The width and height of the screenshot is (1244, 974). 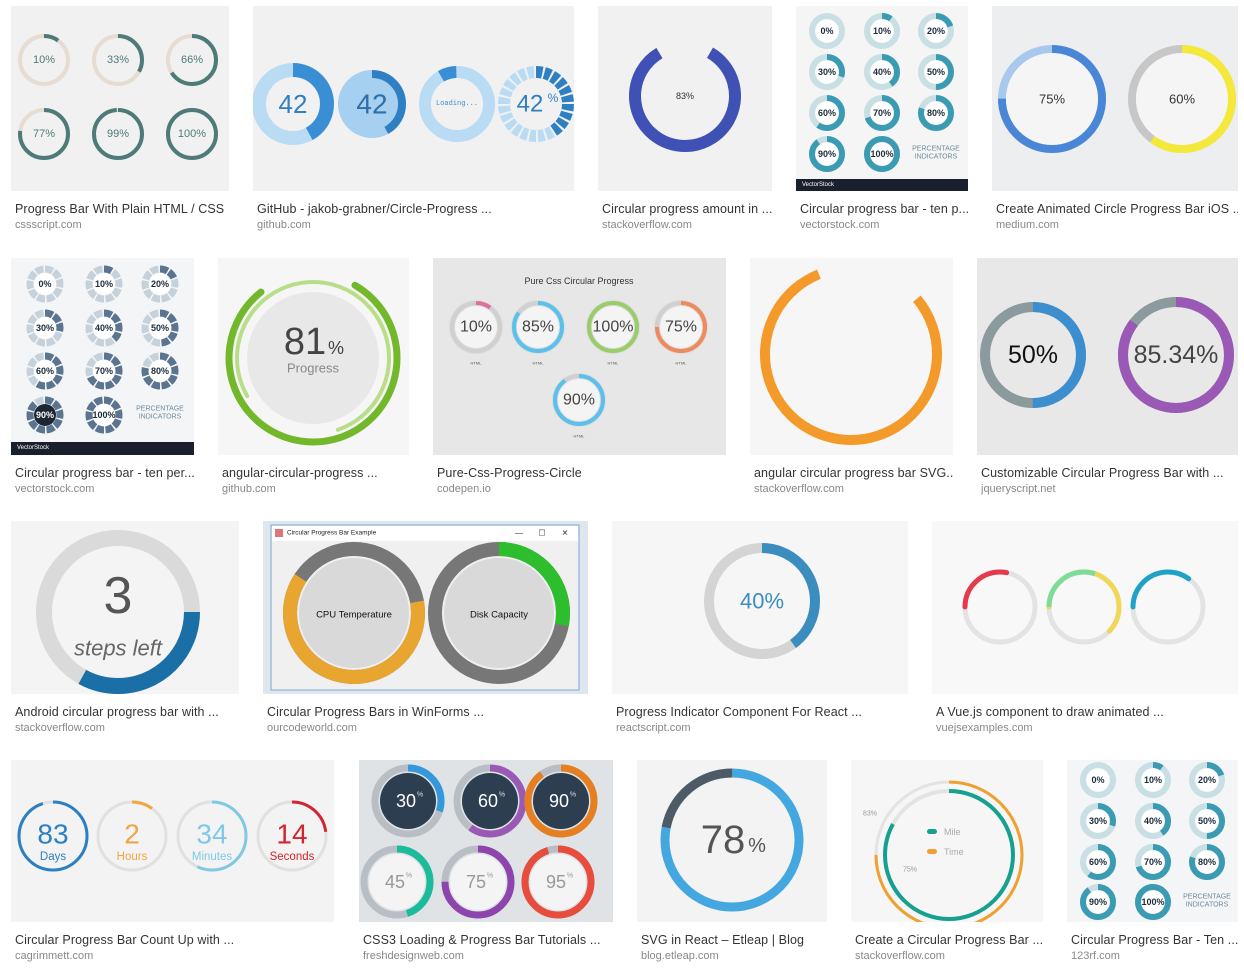 What do you see at coordinates (519, 533) in the screenshot?
I see `minimize-button: —` at bounding box center [519, 533].